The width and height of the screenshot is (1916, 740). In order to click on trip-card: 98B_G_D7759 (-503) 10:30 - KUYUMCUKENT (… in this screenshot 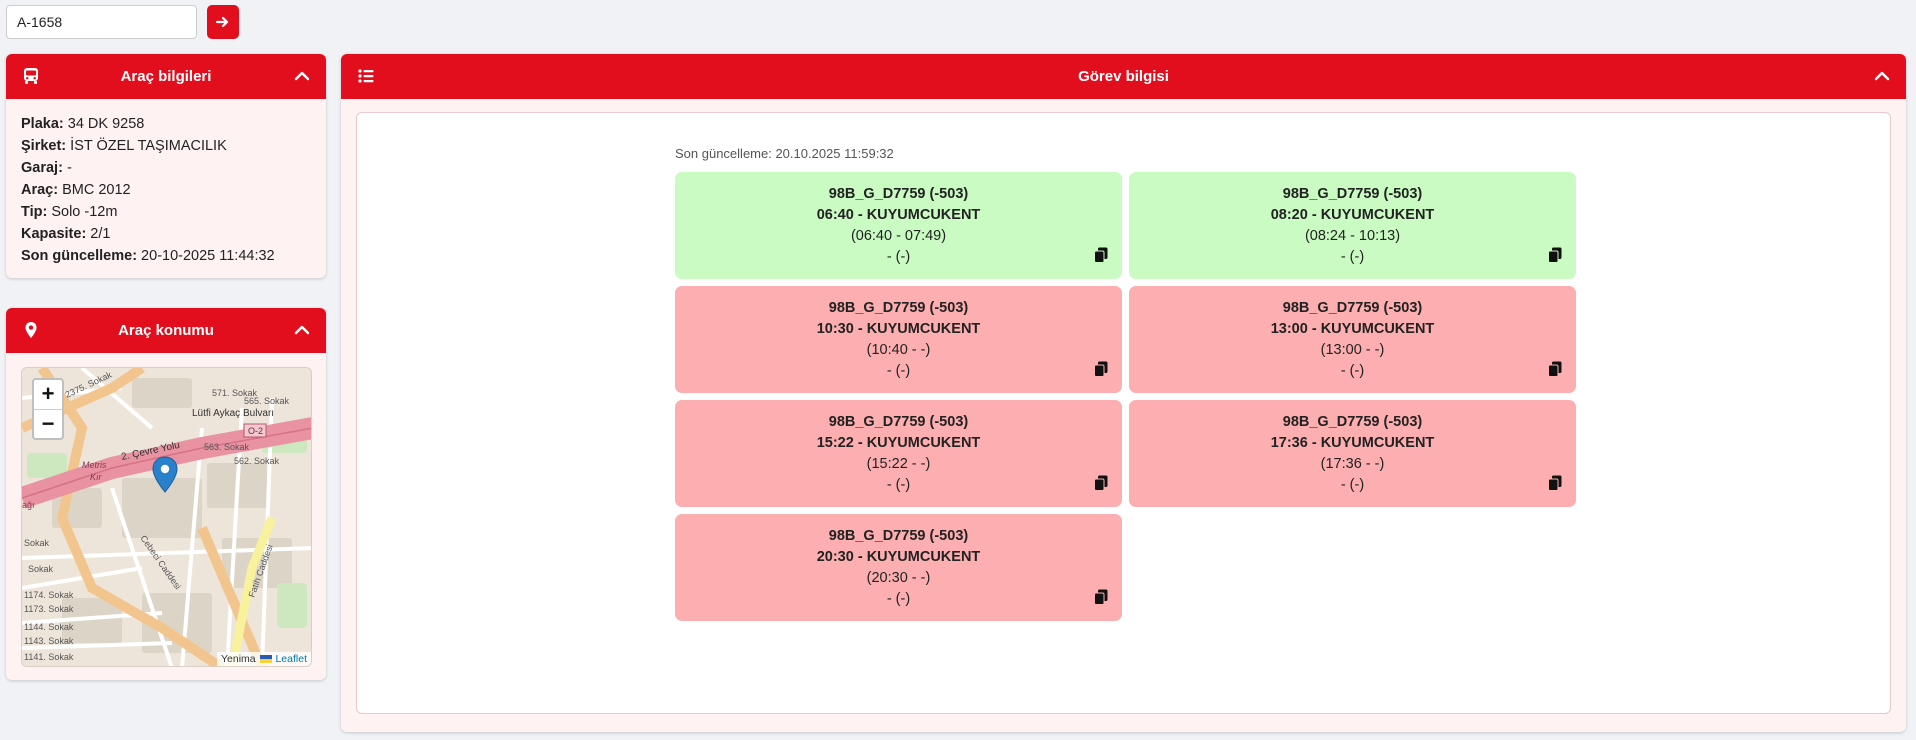, I will do `click(898, 339)`.